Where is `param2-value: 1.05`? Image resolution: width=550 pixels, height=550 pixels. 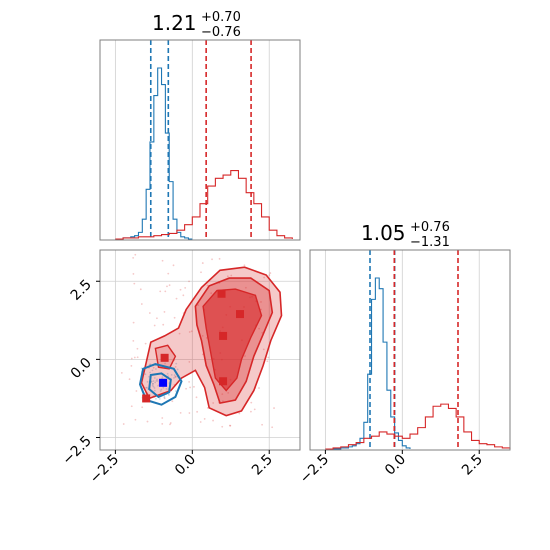 param2-value: 1.05 is located at coordinates (383, 233).